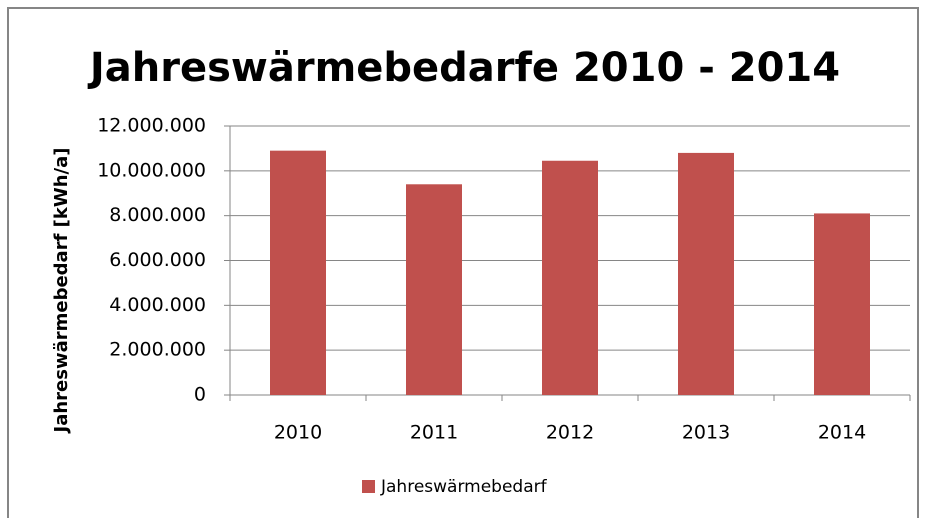  What do you see at coordinates (706, 433) in the screenshot?
I see `x-tick-label: 2013` at bounding box center [706, 433].